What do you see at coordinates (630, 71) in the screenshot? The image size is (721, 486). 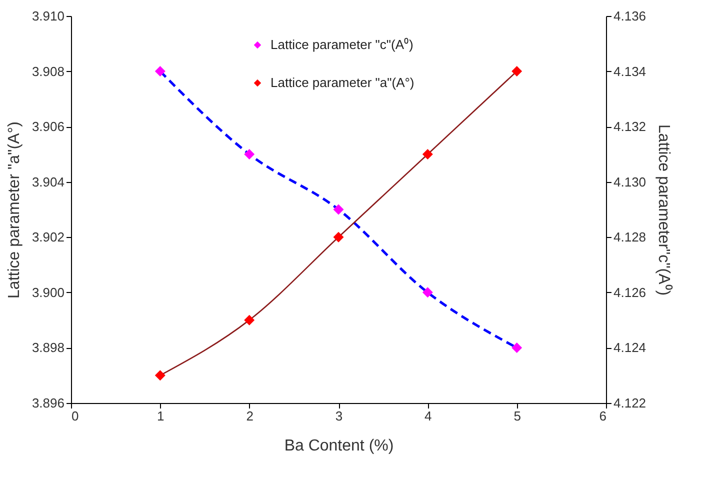 I see `y2-tick-label: 4.134` at bounding box center [630, 71].